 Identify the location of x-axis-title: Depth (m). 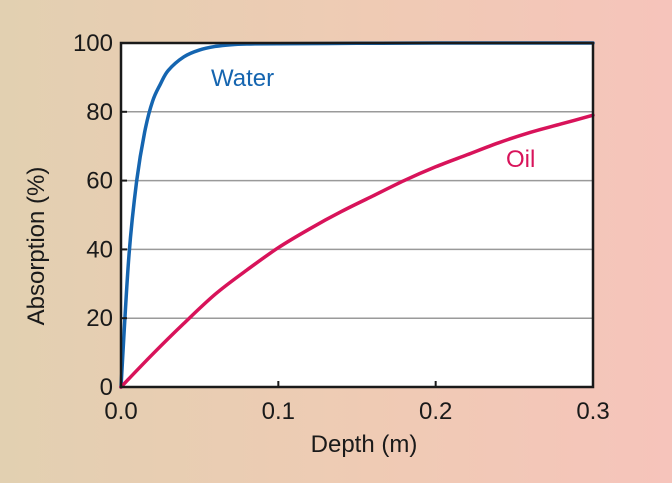
(364, 444).